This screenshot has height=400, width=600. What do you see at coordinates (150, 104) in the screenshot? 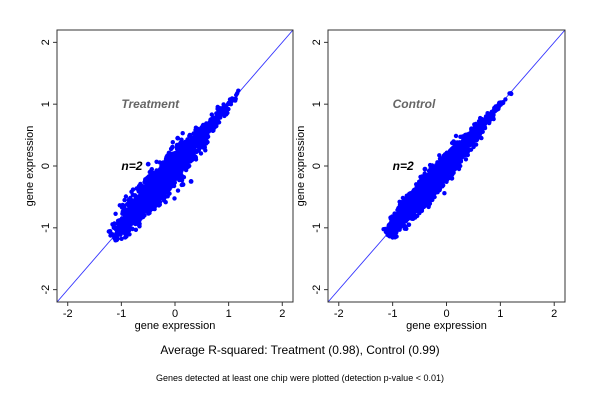
I see `panel-title: Treatment` at bounding box center [150, 104].